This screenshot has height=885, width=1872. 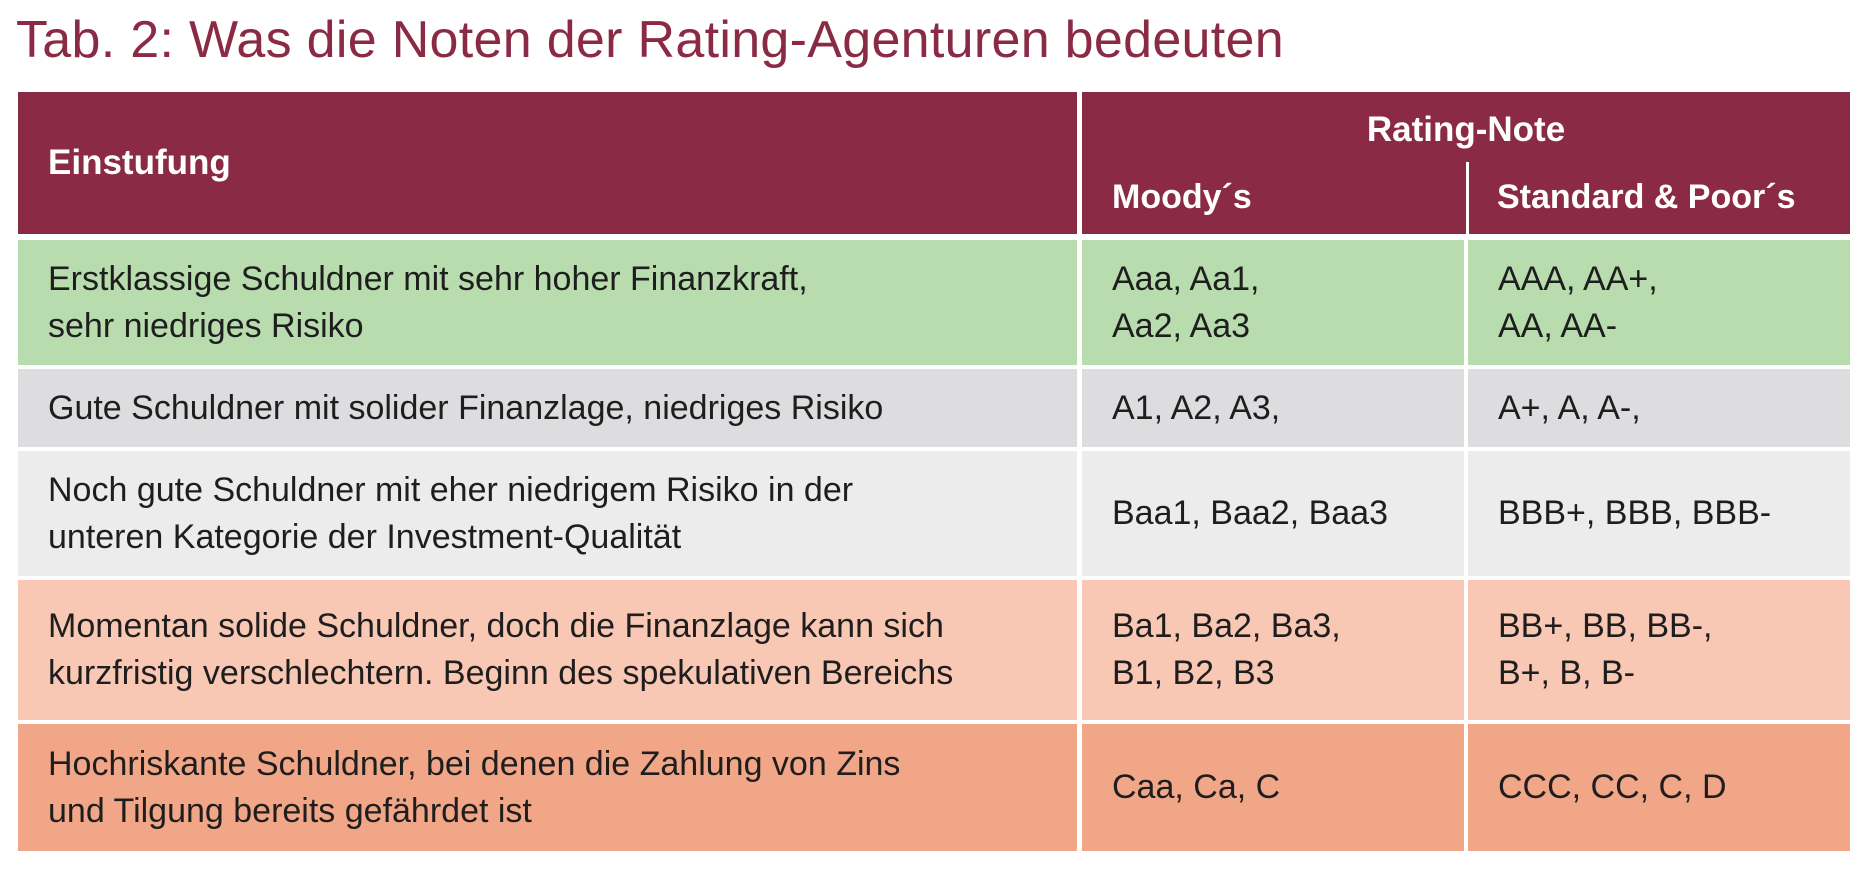 I want to click on moodys-cell: A1, A2, A3,, so click(x=1273, y=408).